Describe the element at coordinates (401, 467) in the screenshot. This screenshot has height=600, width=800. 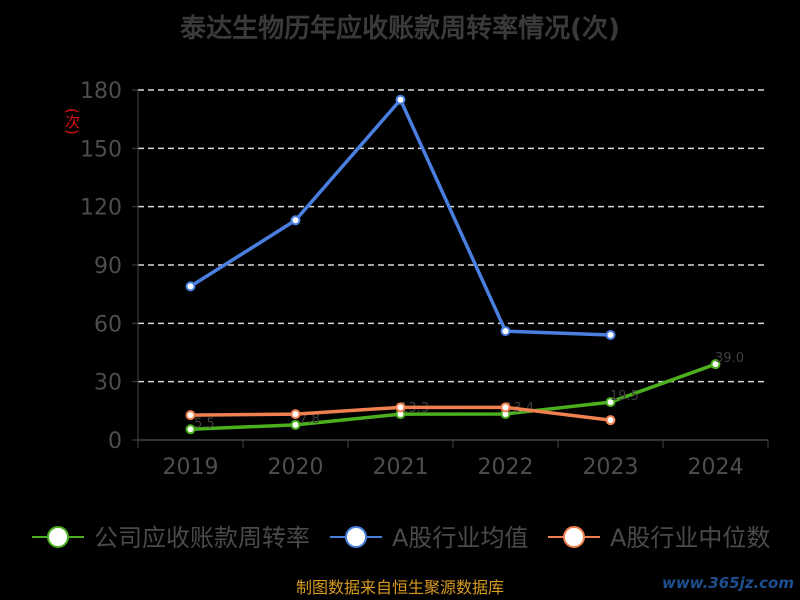
I see `x-tick-label: 2021` at that location.